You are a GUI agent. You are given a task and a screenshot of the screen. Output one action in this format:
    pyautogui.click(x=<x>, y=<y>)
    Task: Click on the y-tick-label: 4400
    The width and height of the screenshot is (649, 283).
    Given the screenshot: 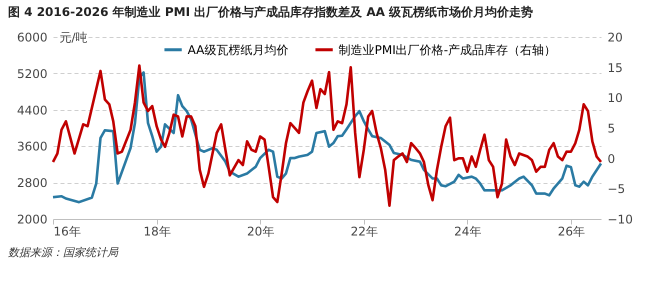 What is the action you would take?
    pyautogui.click(x=32, y=110)
    